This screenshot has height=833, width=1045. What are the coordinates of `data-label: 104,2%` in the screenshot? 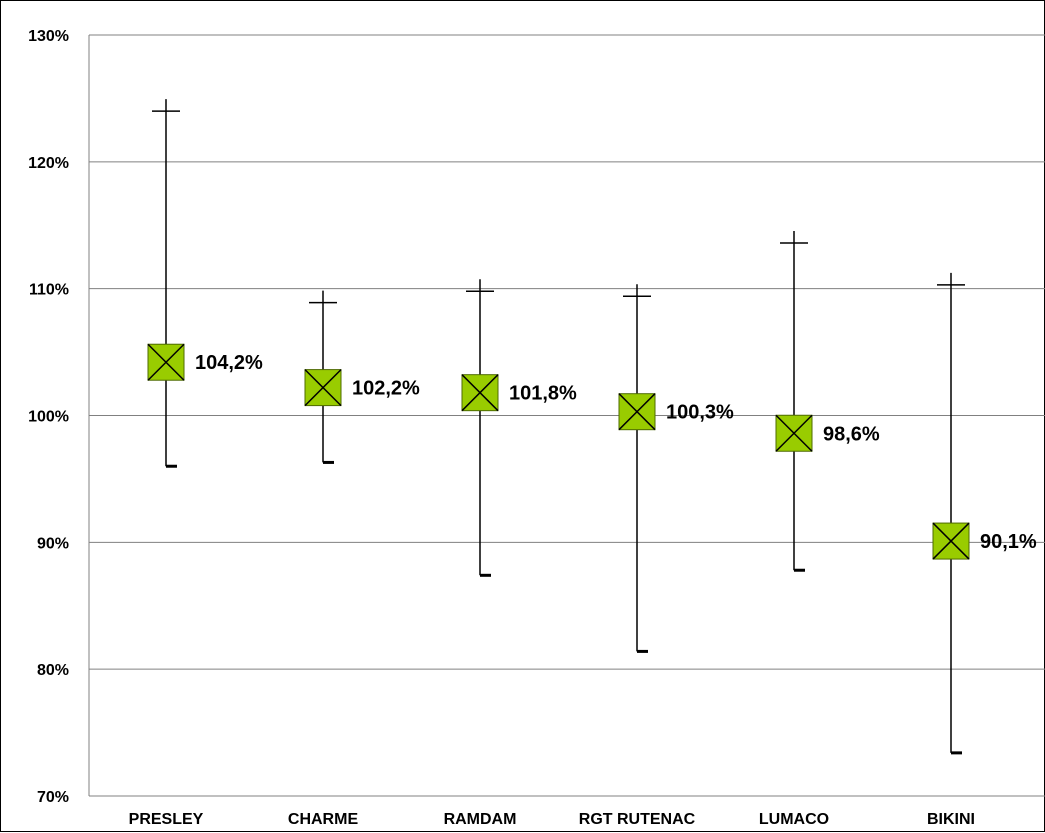 It's located at (229, 363).